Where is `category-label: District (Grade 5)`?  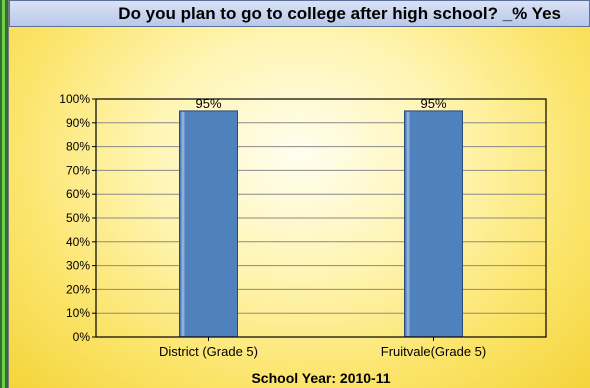
category-label: District (Grade 5) is located at coordinates (208, 351).